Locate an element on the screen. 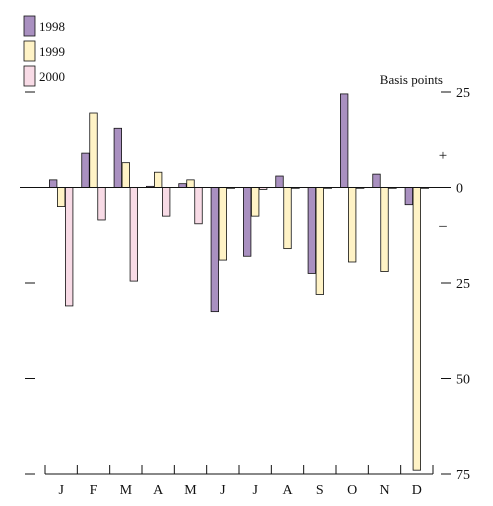 This screenshot has height=506, width=493. legend-label-1998: 1998 is located at coordinates (52, 26).